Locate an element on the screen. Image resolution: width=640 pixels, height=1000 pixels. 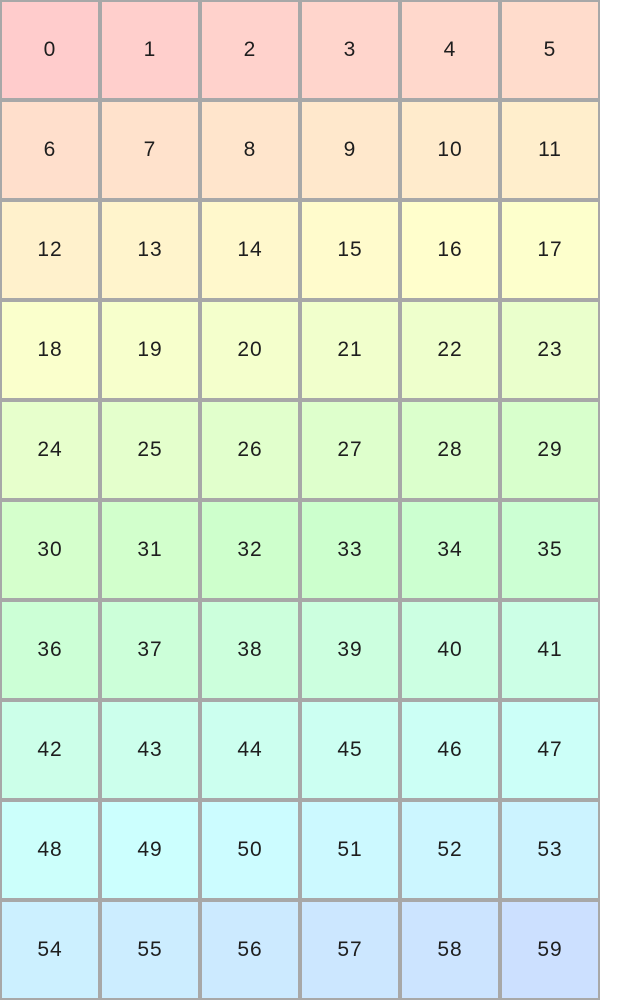
grid-cell: 30 is located at coordinates (50, 550).